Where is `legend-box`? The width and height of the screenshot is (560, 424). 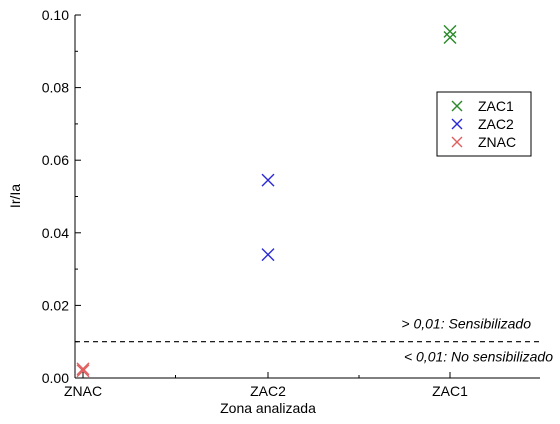 legend-box is located at coordinates (484, 124).